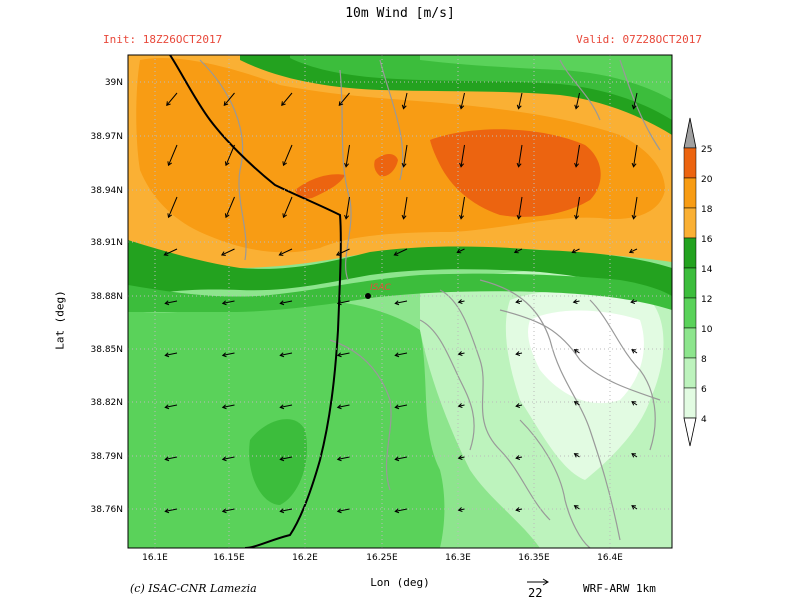 Image resolution: width=800 pixels, height=600 pixels. What do you see at coordinates (707, 330) in the screenshot?
I see `colorbar-label: 10` at bounding box center [707, 330].